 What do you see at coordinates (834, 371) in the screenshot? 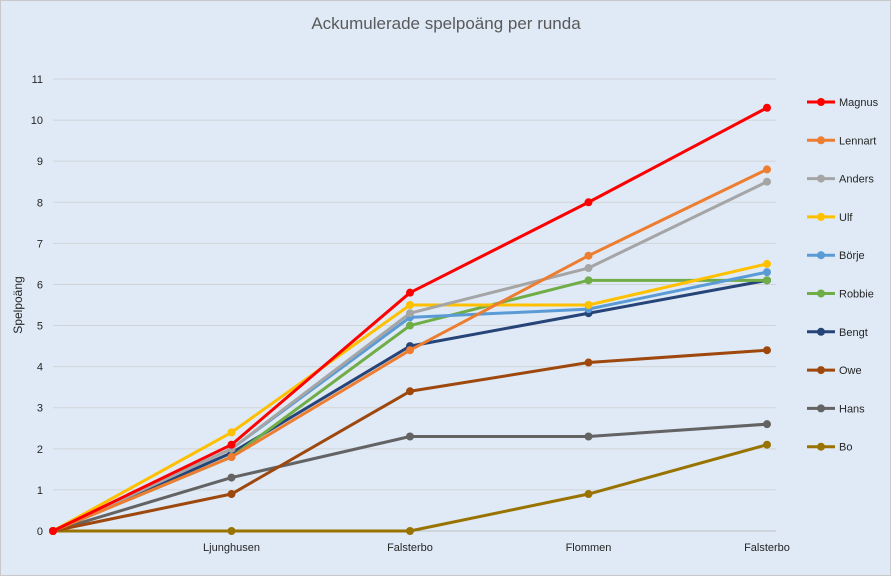
I see `legend-item: Owe` at bounding box center [834, 371].